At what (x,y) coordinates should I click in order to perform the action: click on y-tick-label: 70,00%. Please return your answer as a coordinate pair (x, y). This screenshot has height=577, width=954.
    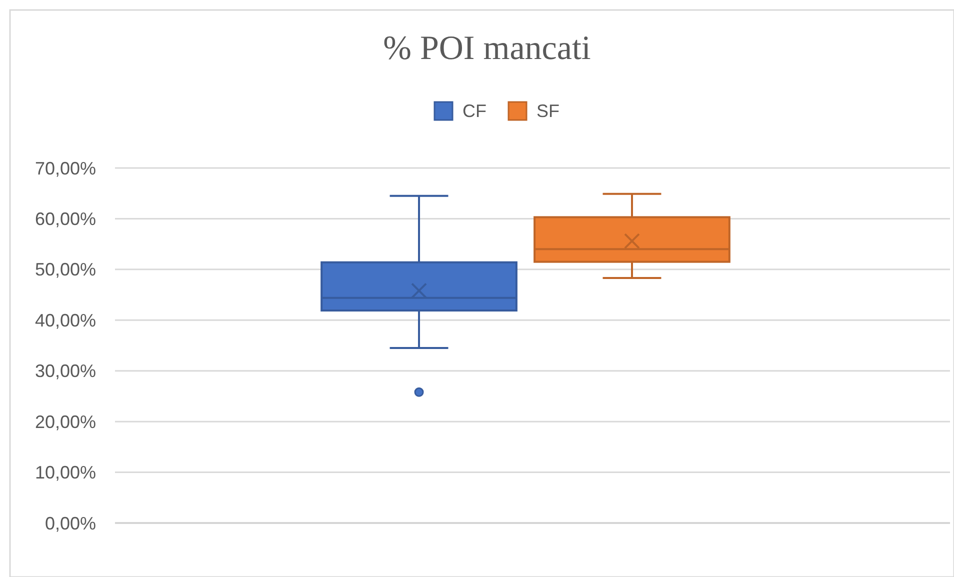
    Looking at the image, I should click on (65, 168).